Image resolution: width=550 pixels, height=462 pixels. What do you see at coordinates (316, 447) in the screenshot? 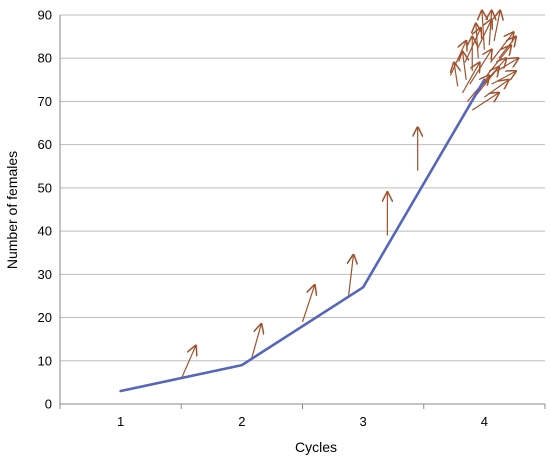
I see `x-axis-title: Cycles` at bounding box center [316, 447].